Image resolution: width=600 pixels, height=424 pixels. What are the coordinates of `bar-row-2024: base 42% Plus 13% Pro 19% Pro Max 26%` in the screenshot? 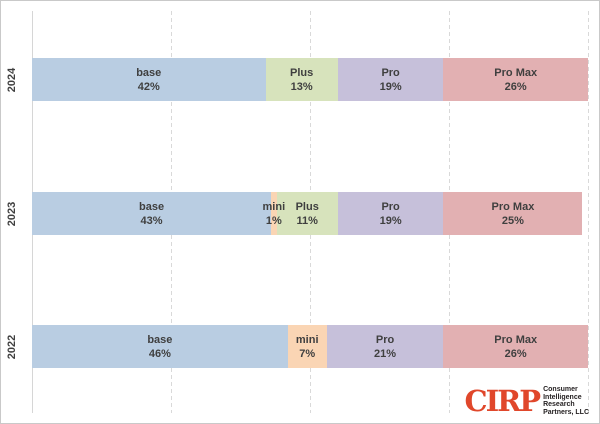 It's located at (310, 79).